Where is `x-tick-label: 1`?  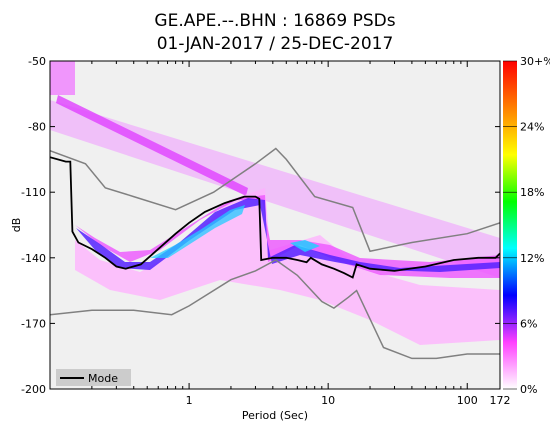 x-tick-label: 1 is located at coordinates (189, 400).